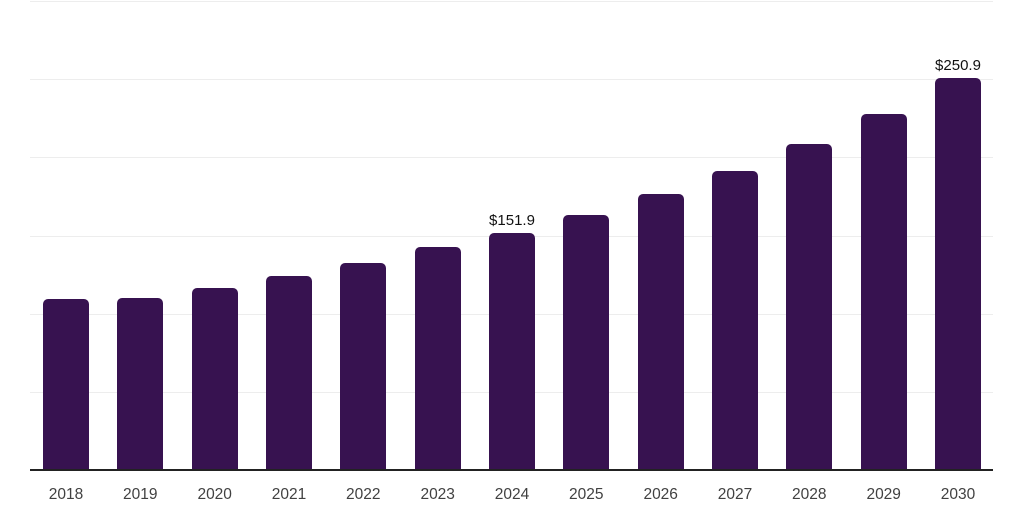 This screenshot has height=512, width=1024. Describe the element at coordinates (809, 494) in the screenshot. I see `x-tick-label: 2028` at that location.